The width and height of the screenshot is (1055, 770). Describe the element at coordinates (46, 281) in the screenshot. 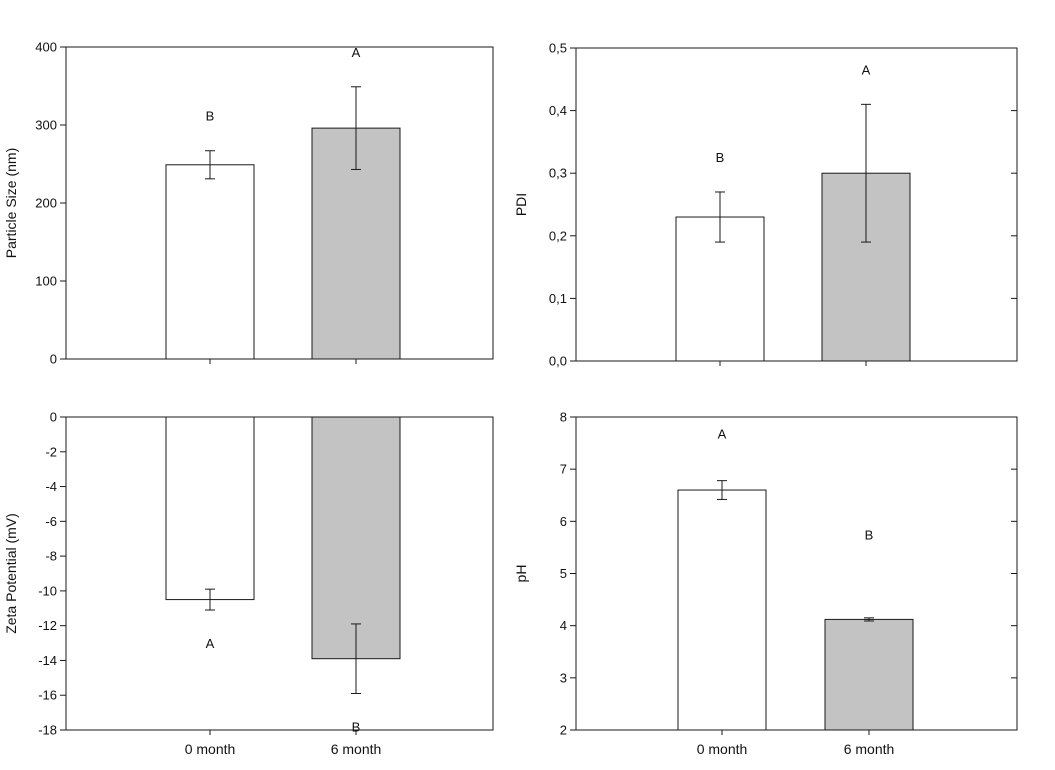

I see `y-tick-label: 100` at that location.